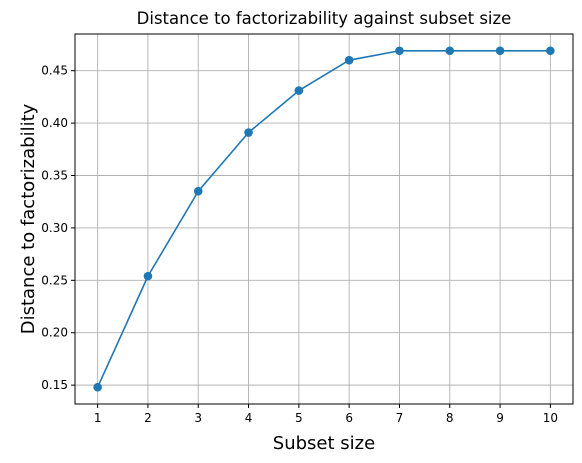  Describe the element at coordinates (54, 123) in the screenshot. I see `y-tick-label: 0.40` at that location.